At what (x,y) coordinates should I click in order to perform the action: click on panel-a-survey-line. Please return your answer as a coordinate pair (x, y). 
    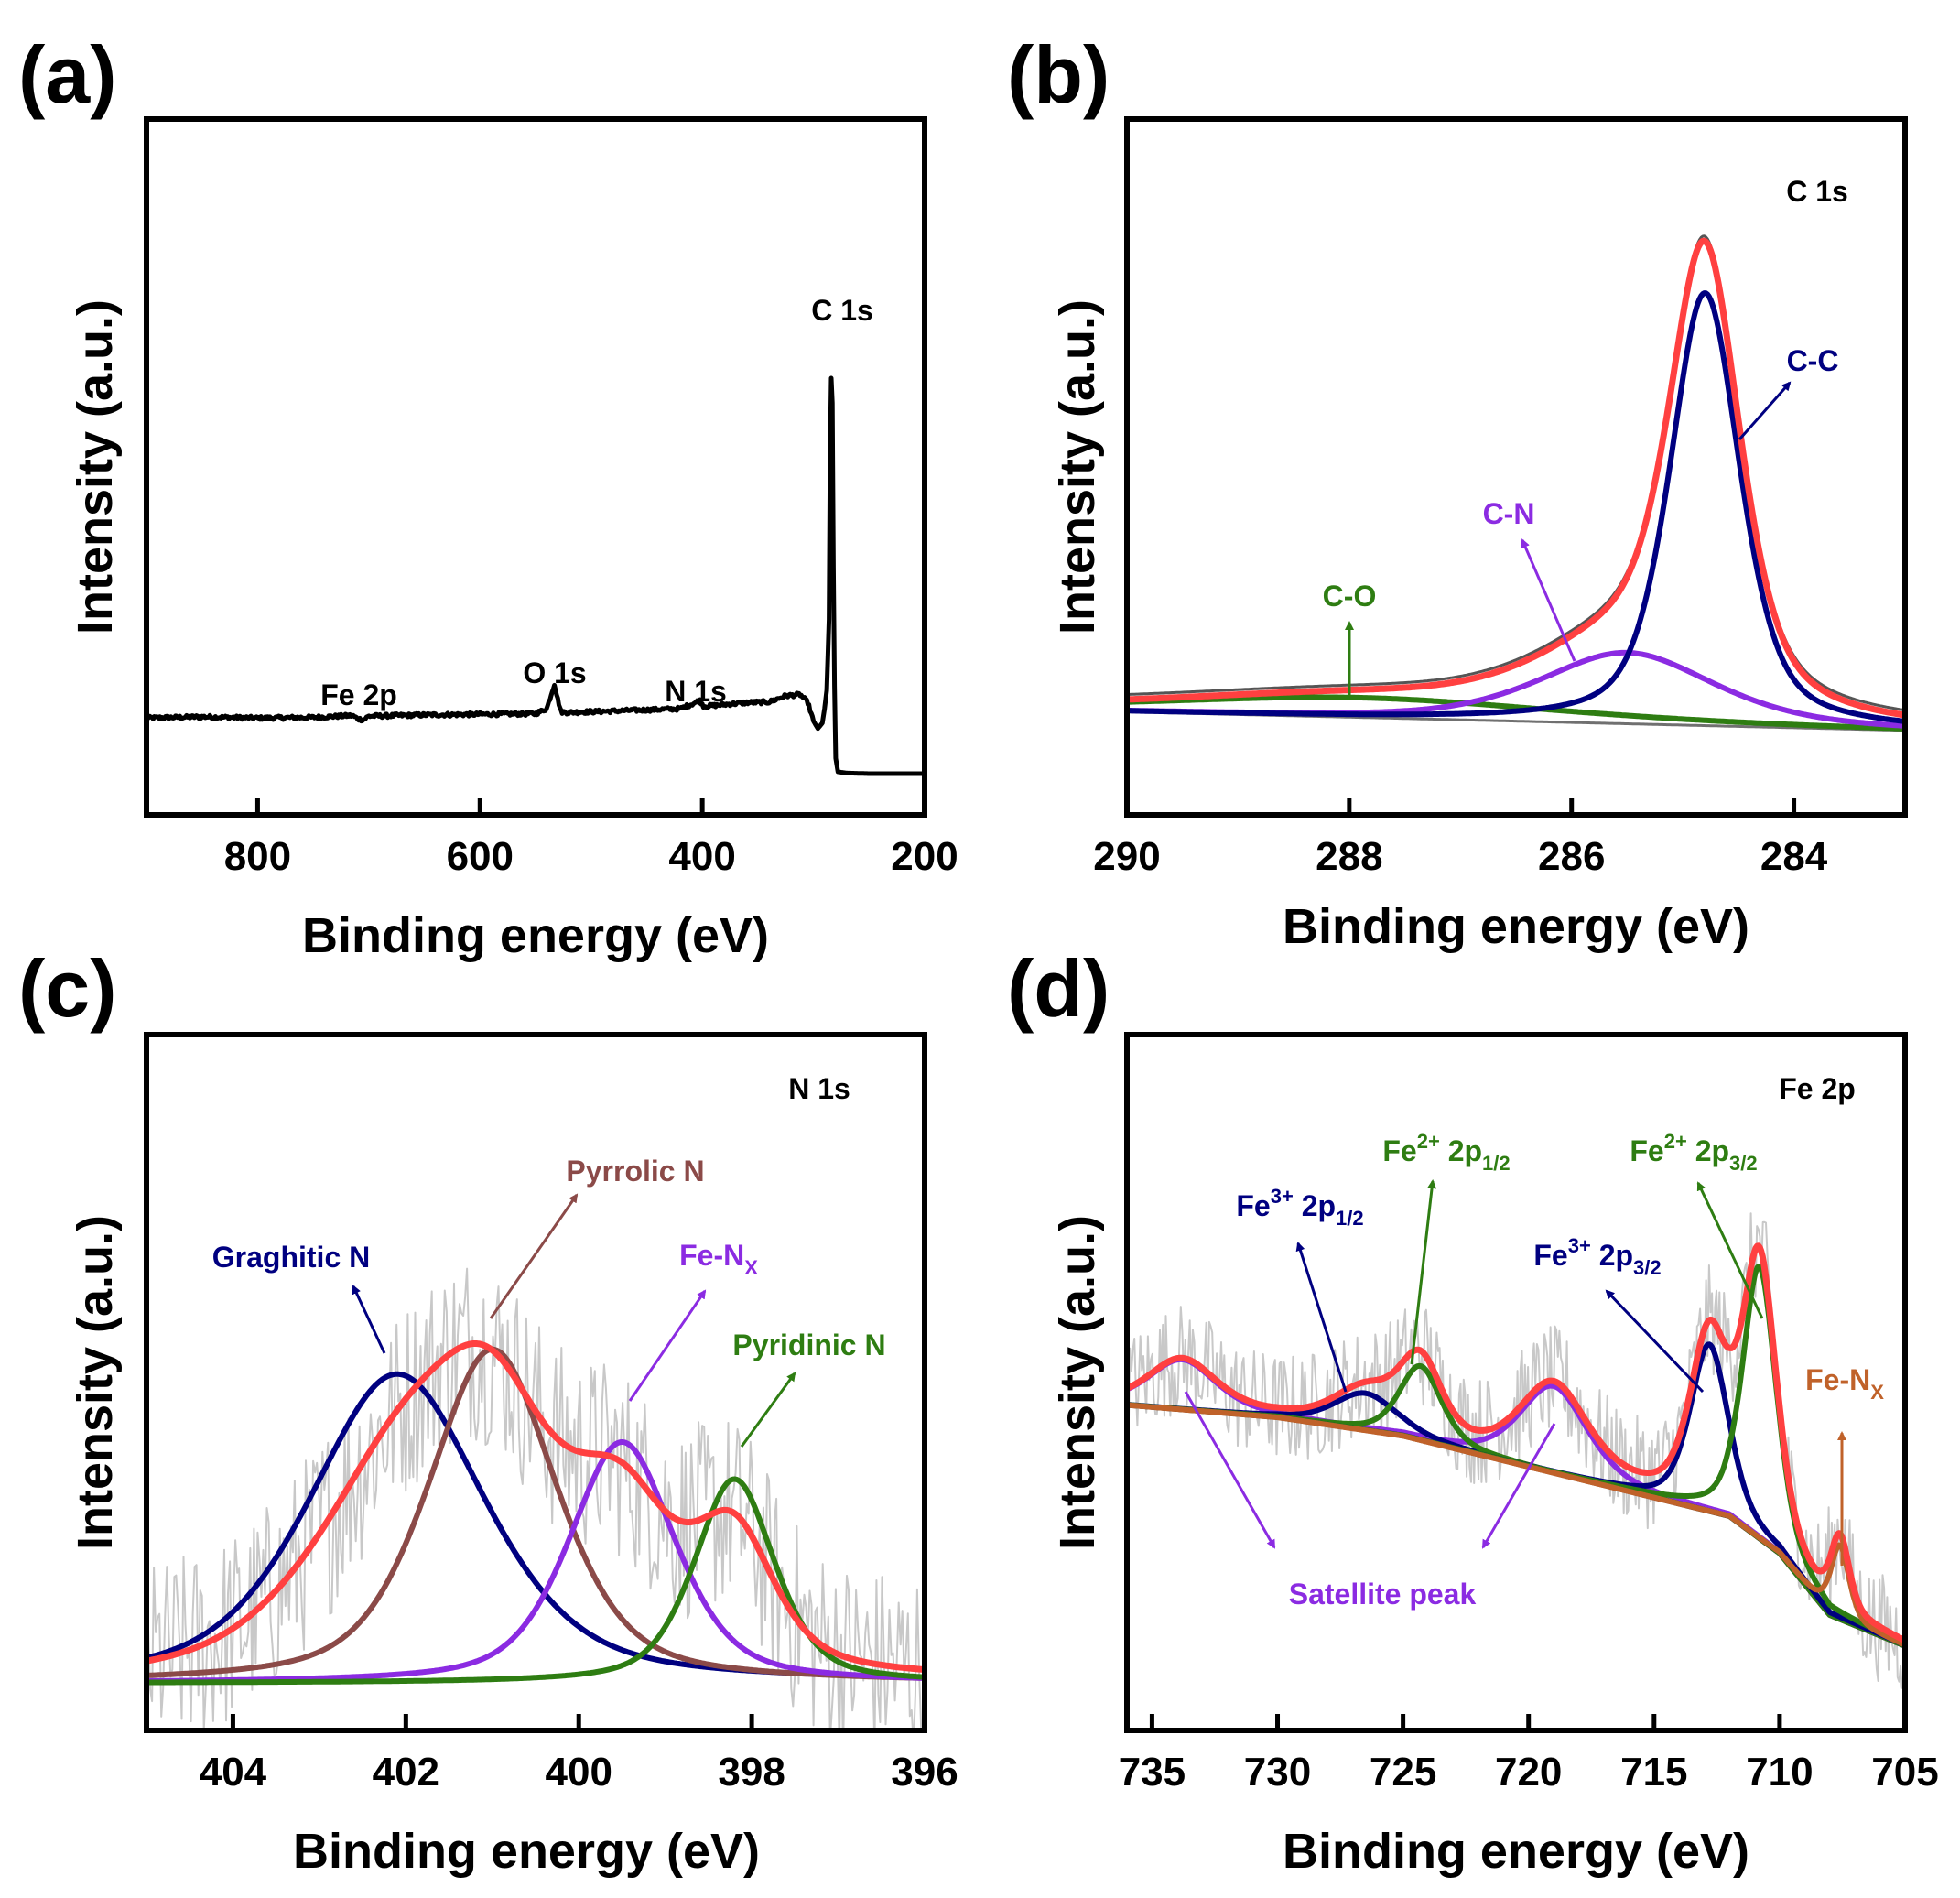
    Looking at the image, I should click on (535, 575).